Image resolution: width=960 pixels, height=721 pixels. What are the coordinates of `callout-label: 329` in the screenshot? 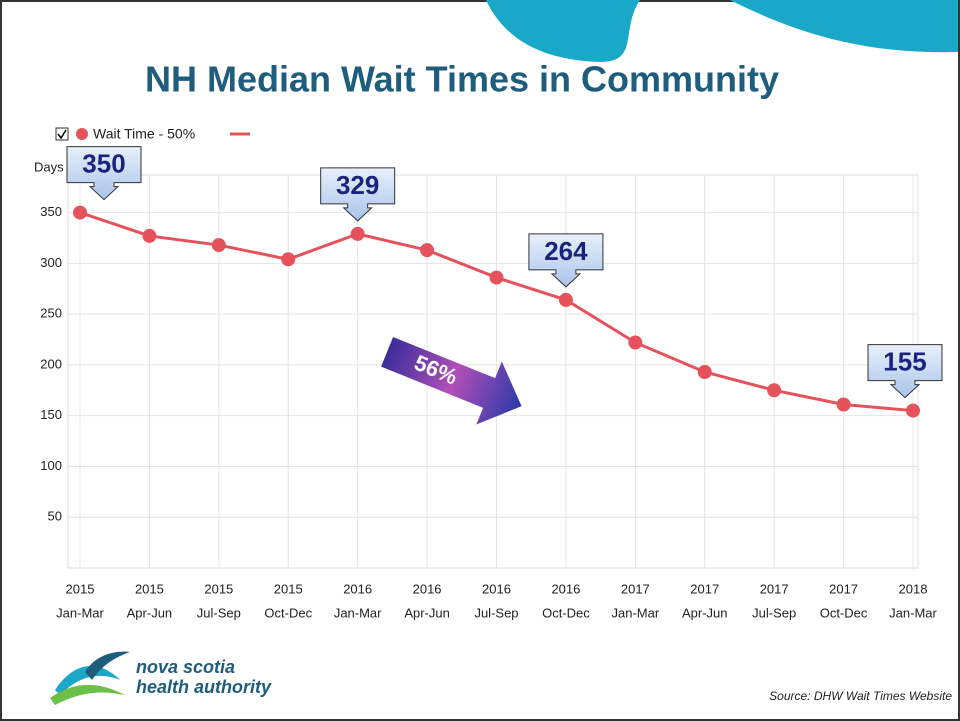 It's located at (357, 185).